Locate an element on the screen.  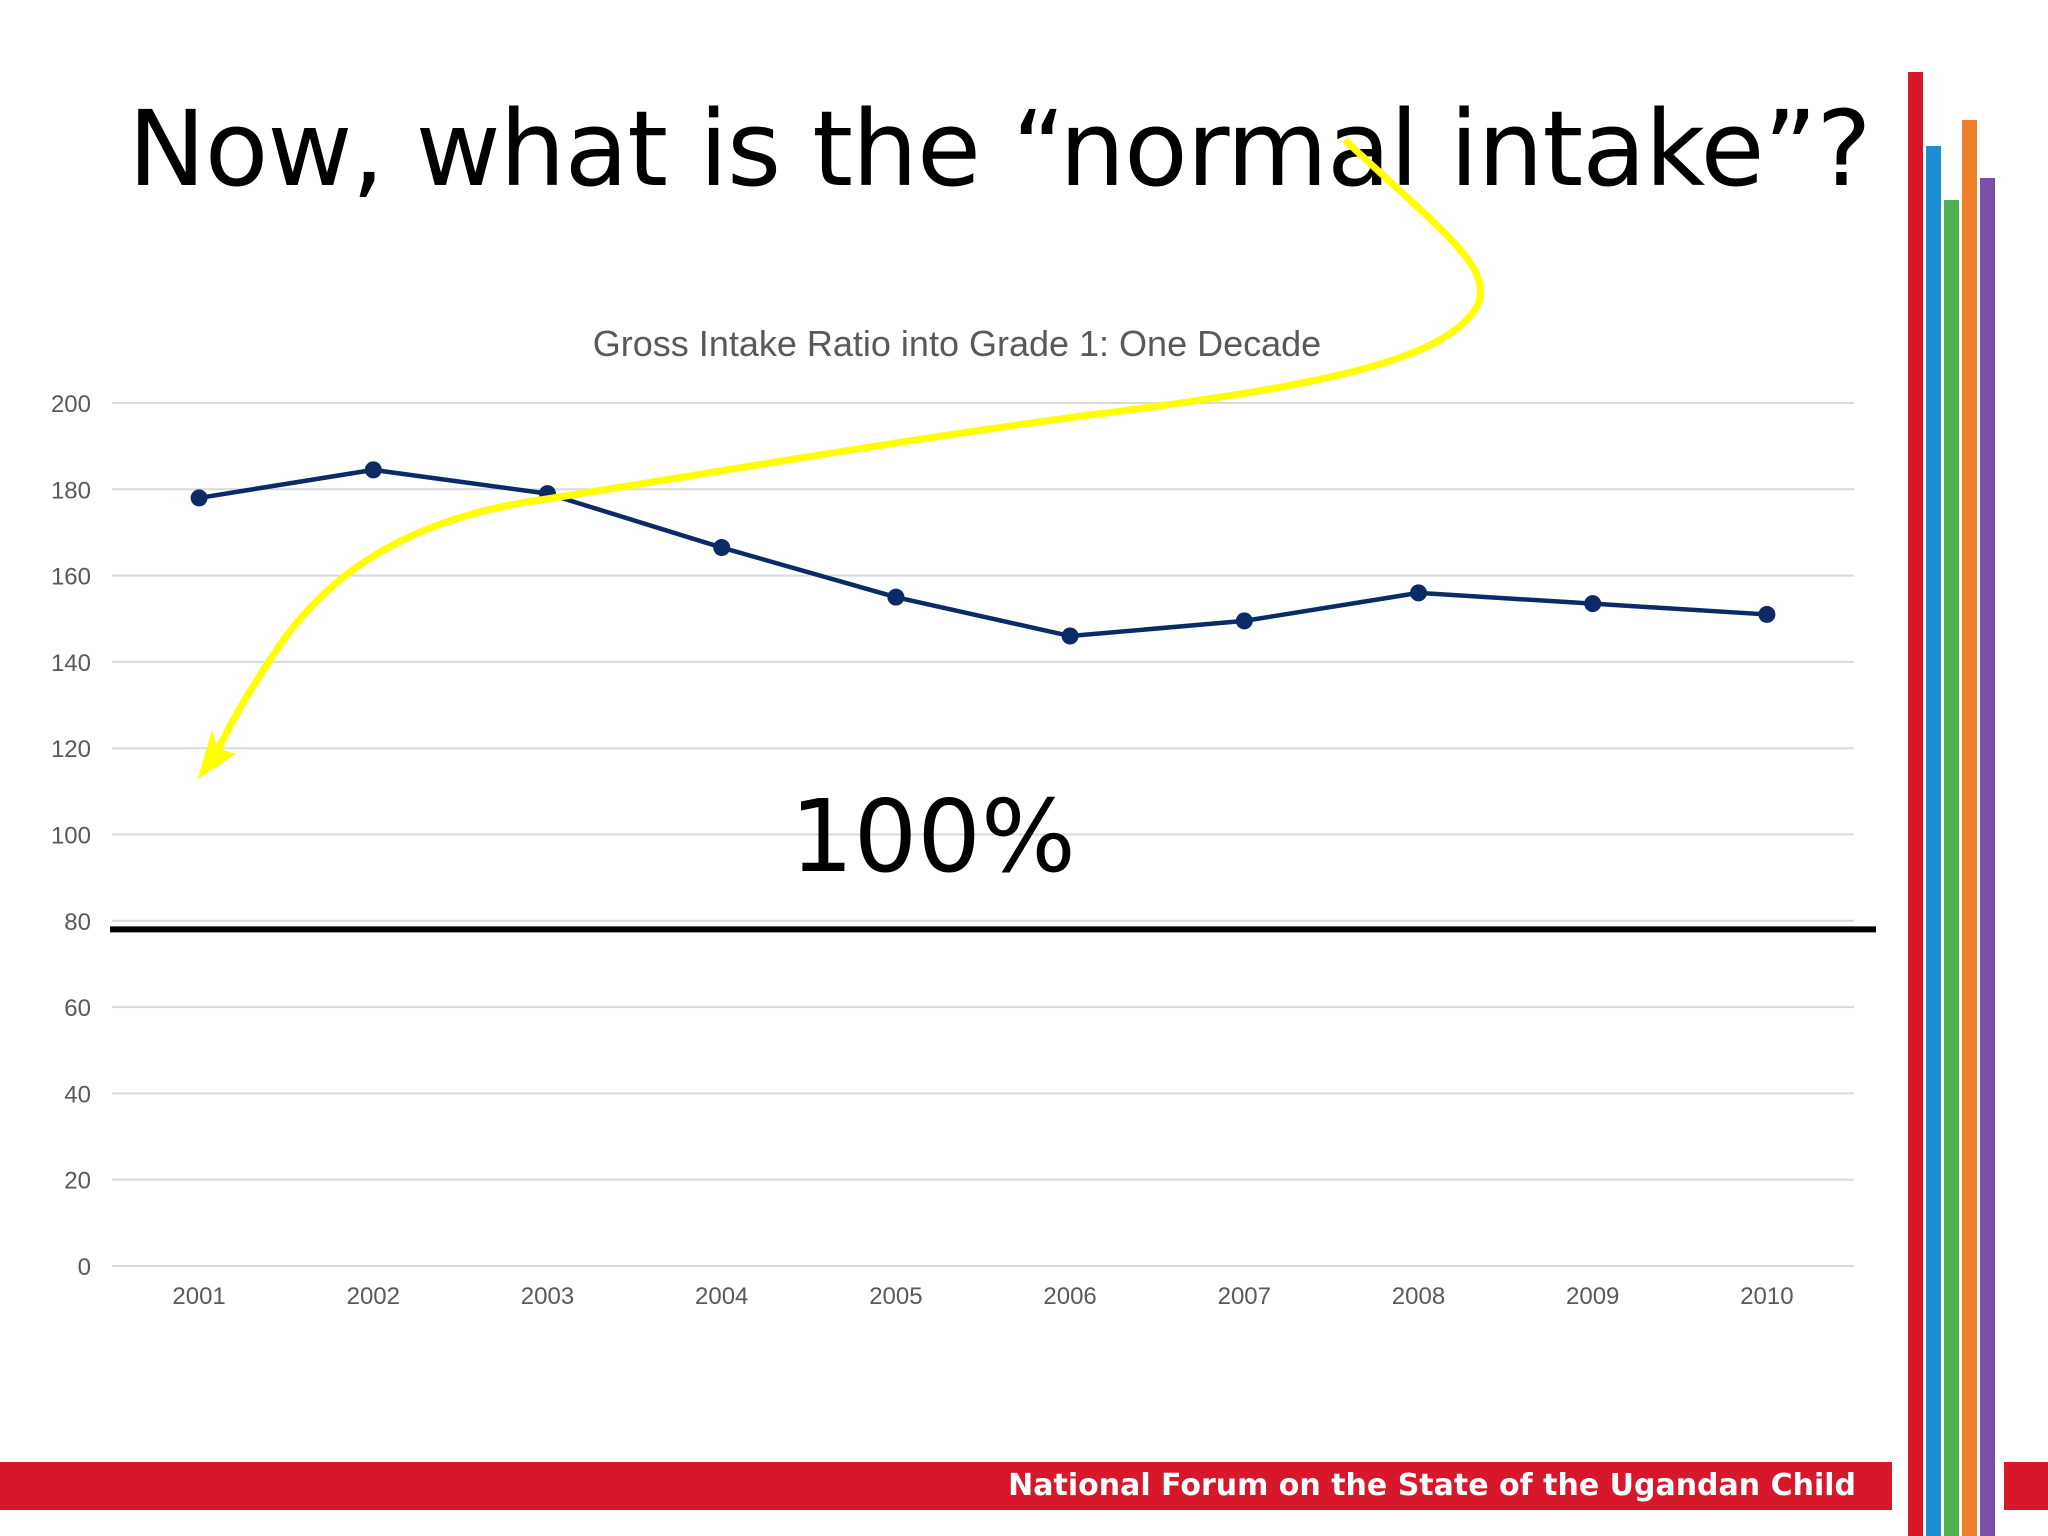
y-axis-ticks: 0 20 40 60 80 100 120 140 160 180 200 is located at coordinates (71, 836).